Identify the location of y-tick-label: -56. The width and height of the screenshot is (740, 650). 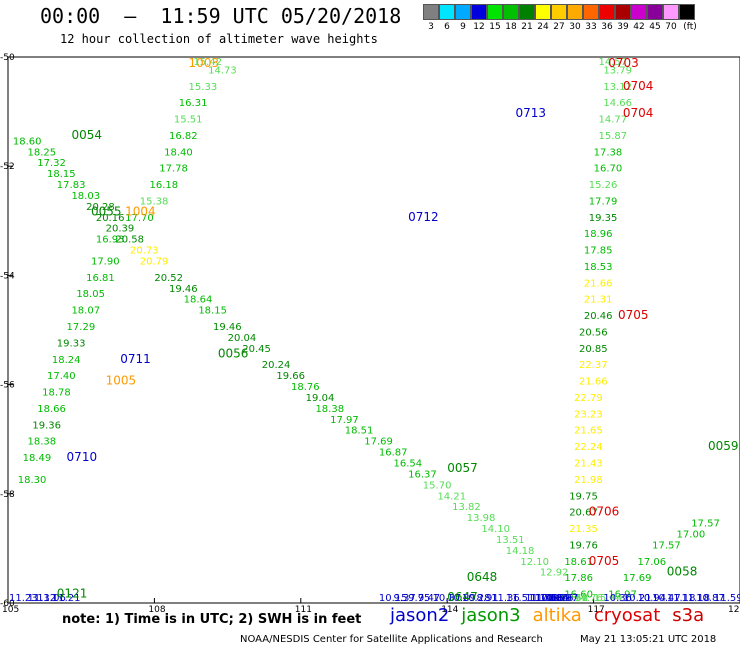
(7, 386).